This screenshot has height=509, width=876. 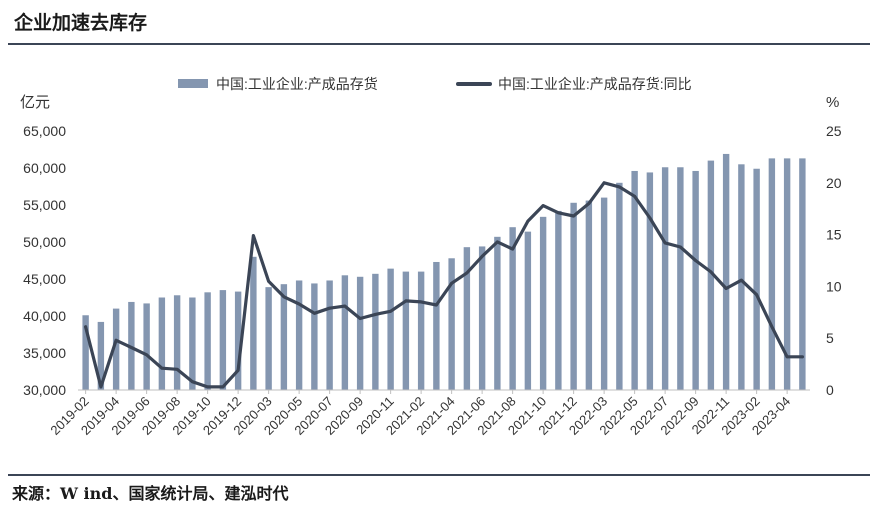 What do you see at coordinates (44, 316) in the screenshot?
I see `y-left-tick-label: 40,000` at bounding box center [44, 316].